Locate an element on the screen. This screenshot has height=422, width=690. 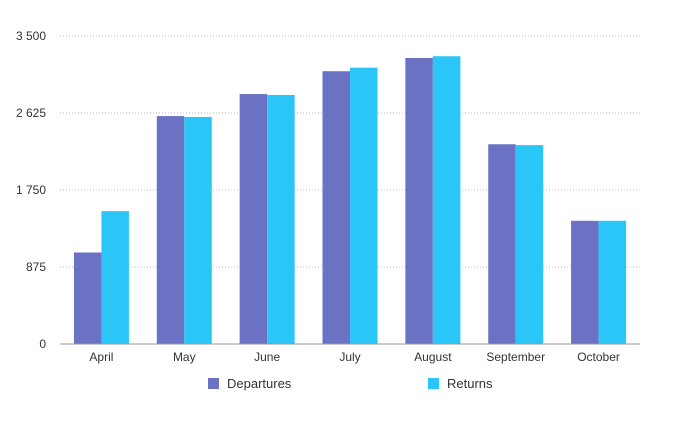
x-tick-label: July is located at coordinates (349, 357).